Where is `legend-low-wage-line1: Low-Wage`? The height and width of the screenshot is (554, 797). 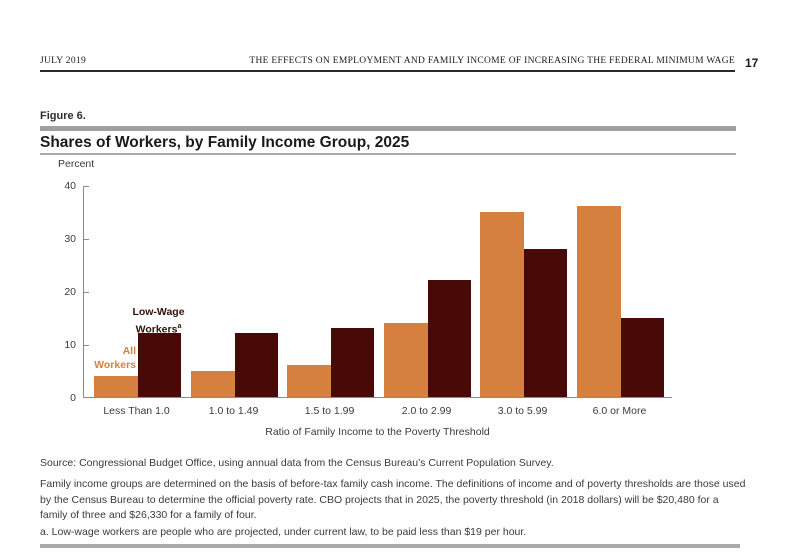 legend-low-wage-line1: Low-Wage is located at coordinates (158, 312).